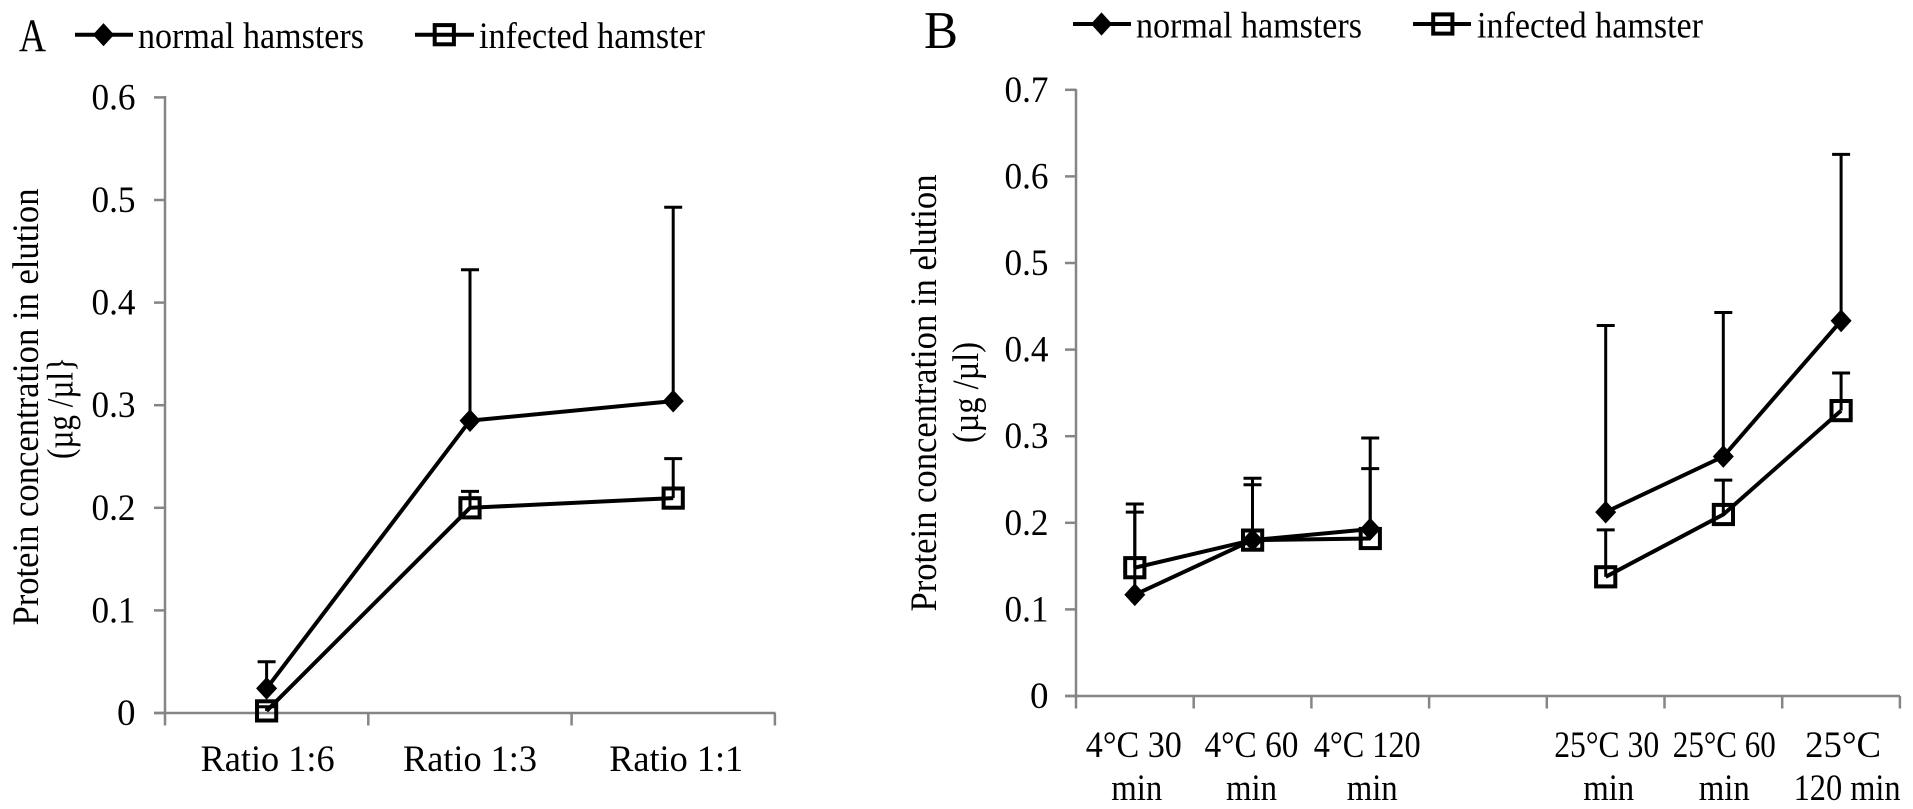 The image size is (1913, 809). What do you see at coordinates (32, 36) in the screenshot?
I see `svg-text: A` at bounding box center [32, 36].